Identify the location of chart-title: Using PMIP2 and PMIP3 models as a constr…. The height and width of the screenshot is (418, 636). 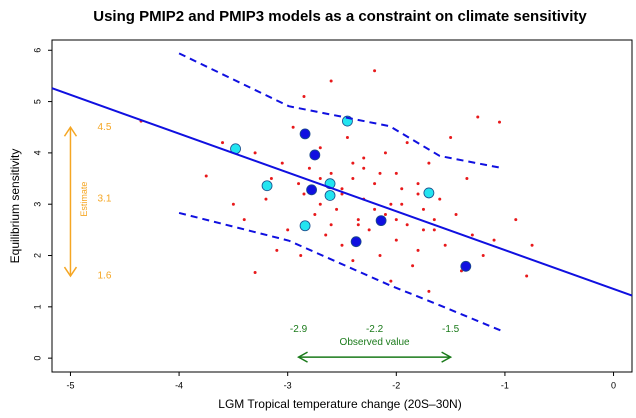
(340, 16).